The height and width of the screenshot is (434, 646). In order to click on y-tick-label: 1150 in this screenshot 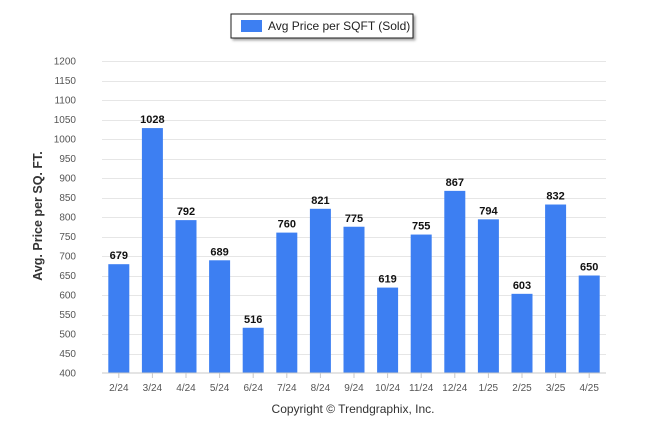, I will do `click(65, 81)`.